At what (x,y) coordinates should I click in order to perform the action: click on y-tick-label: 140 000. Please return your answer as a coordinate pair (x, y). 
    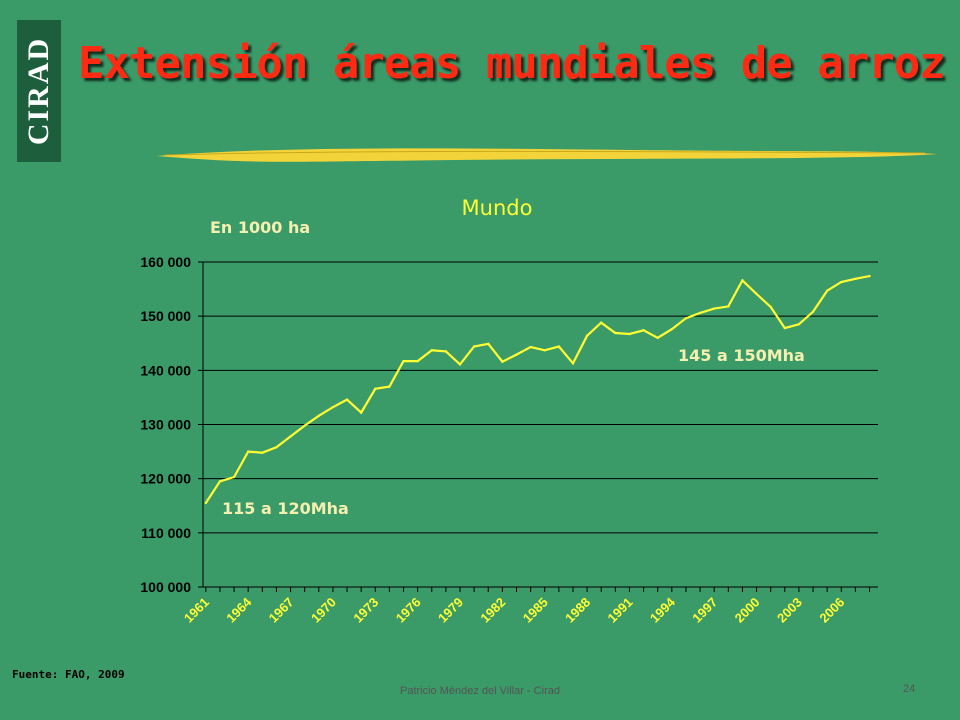
    Looking at the image, I should click on (165, 370).